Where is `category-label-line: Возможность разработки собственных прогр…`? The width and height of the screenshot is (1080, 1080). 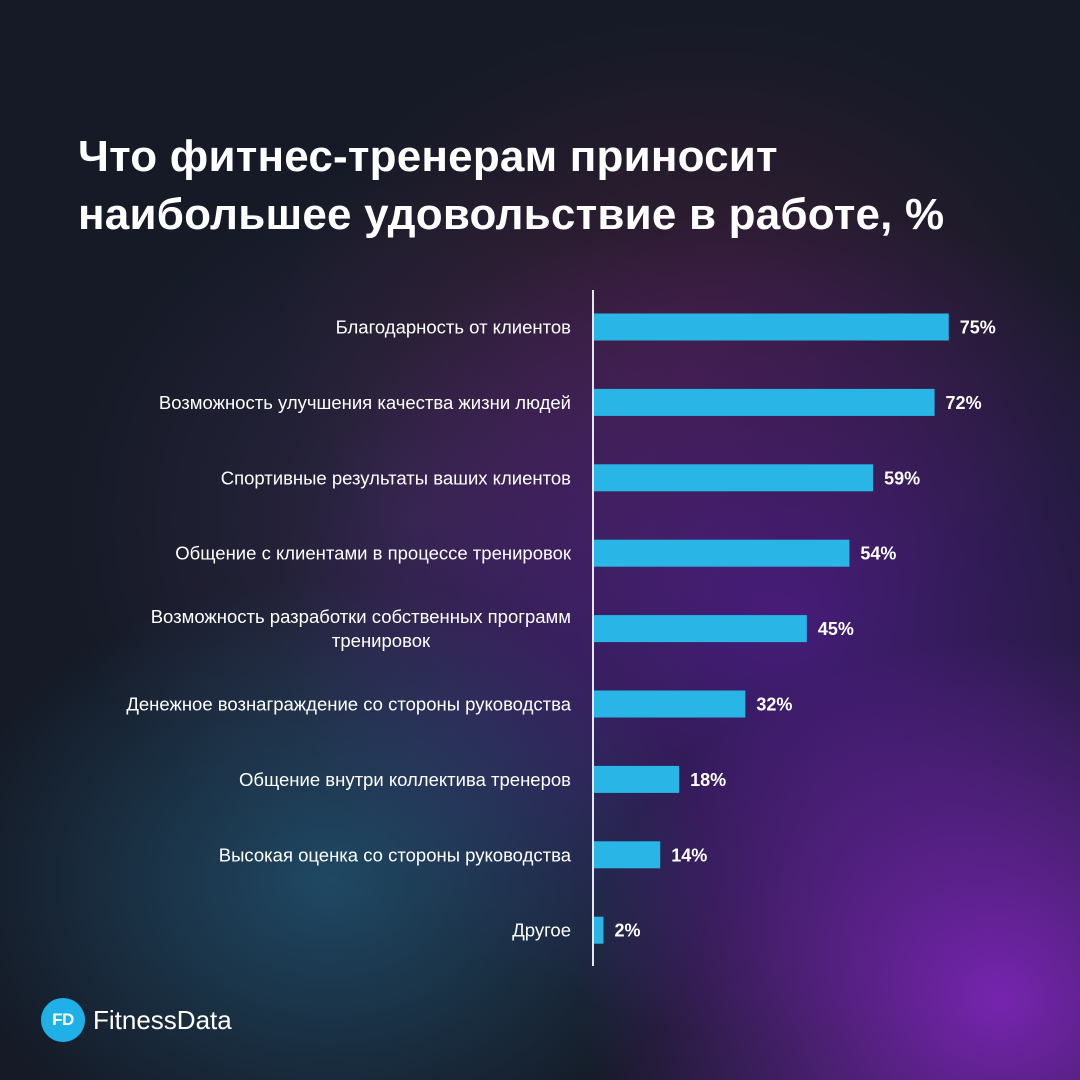 category-label-line: Возможность разработки собственных прогр… is located at coordinates (361, 616).